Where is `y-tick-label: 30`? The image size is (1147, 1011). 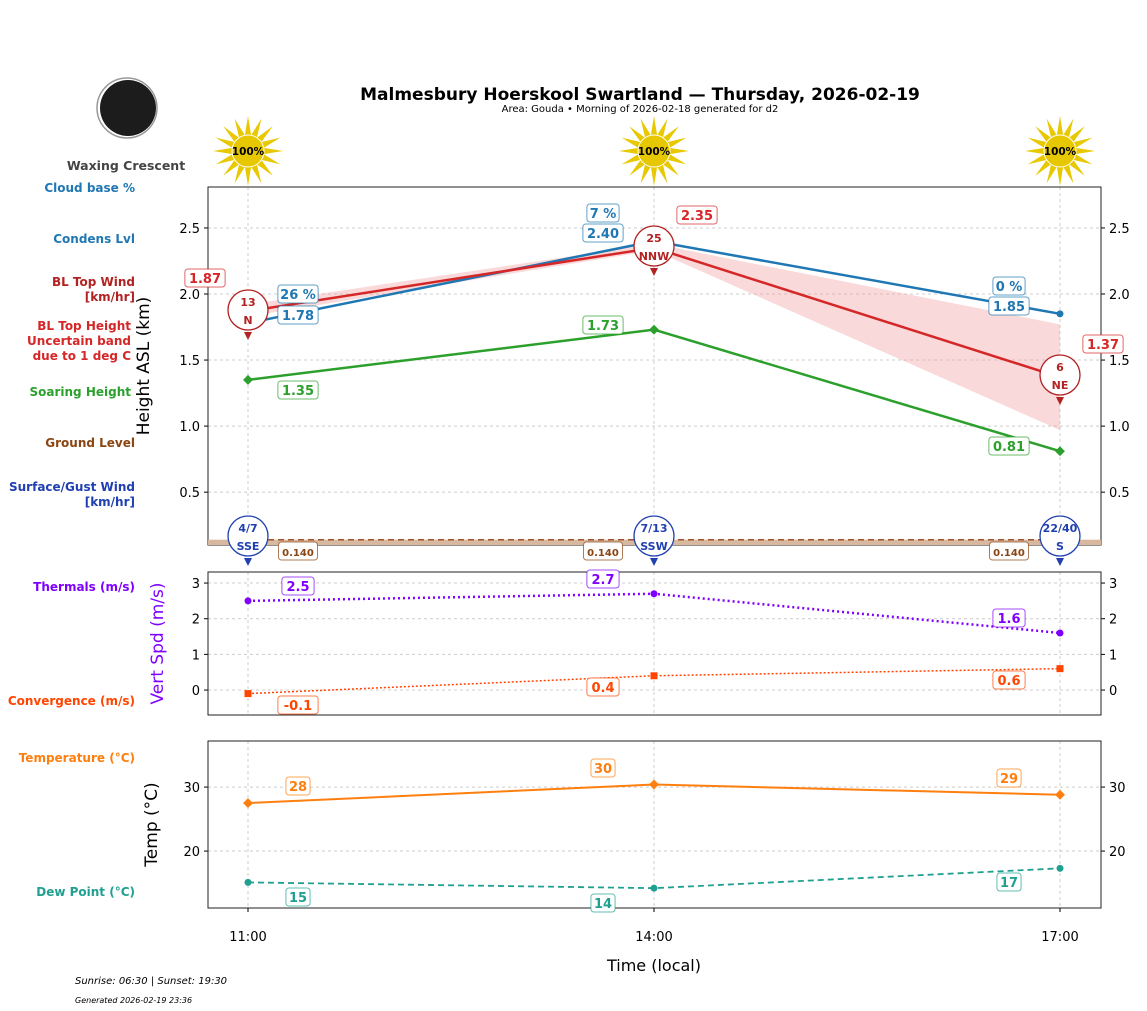 y-tick-label: 30 is located at coordinates (191, 788).